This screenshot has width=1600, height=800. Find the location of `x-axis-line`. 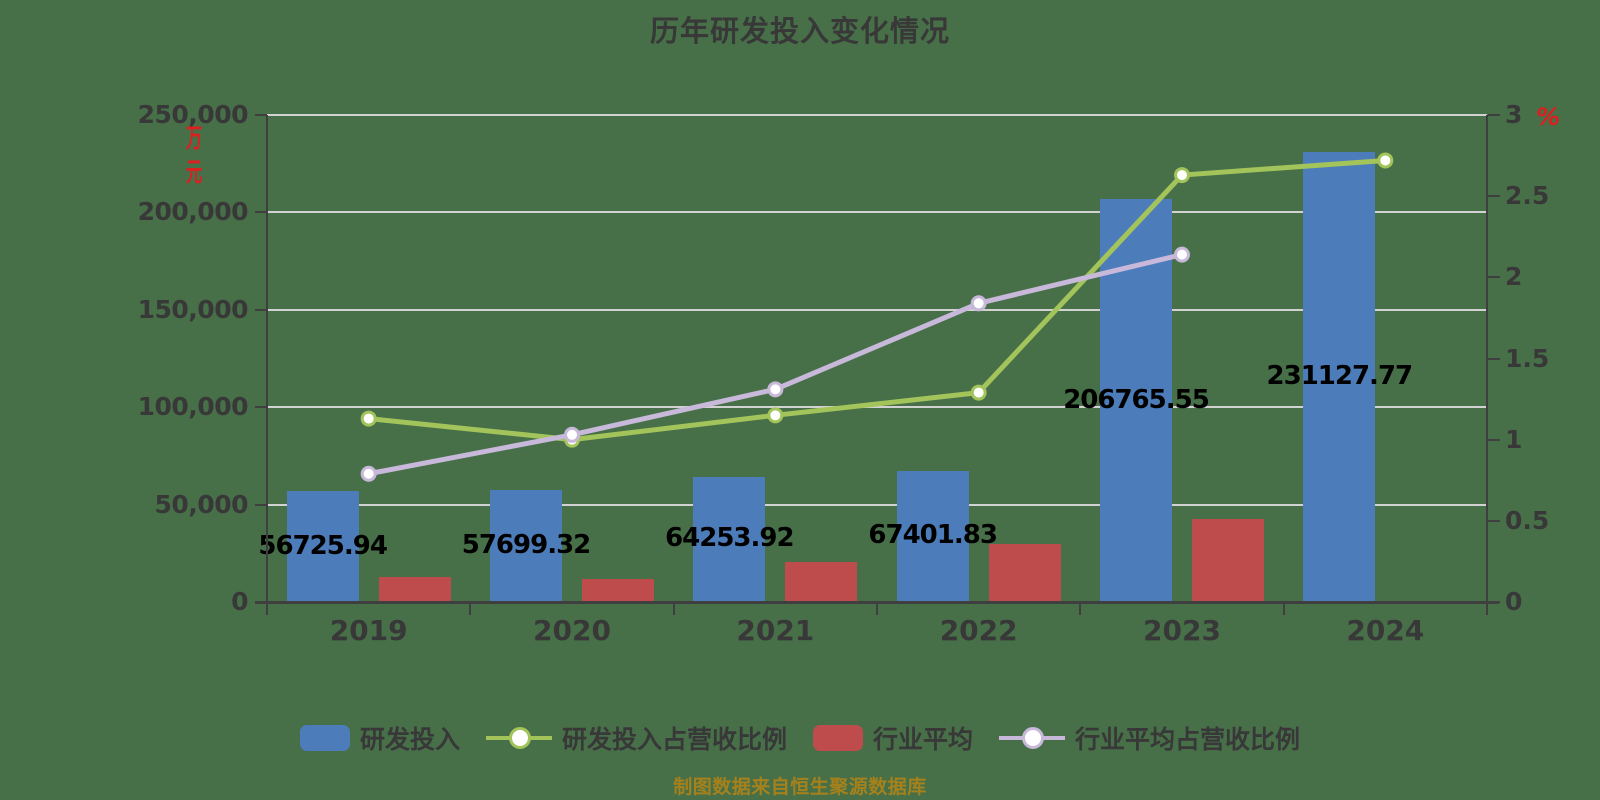

x-axis-line is located at coordinates (877, 602).